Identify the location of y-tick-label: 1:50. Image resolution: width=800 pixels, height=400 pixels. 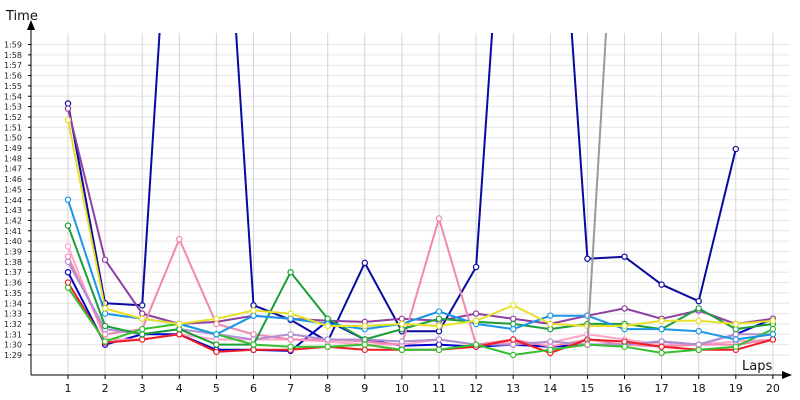
(13, 138).